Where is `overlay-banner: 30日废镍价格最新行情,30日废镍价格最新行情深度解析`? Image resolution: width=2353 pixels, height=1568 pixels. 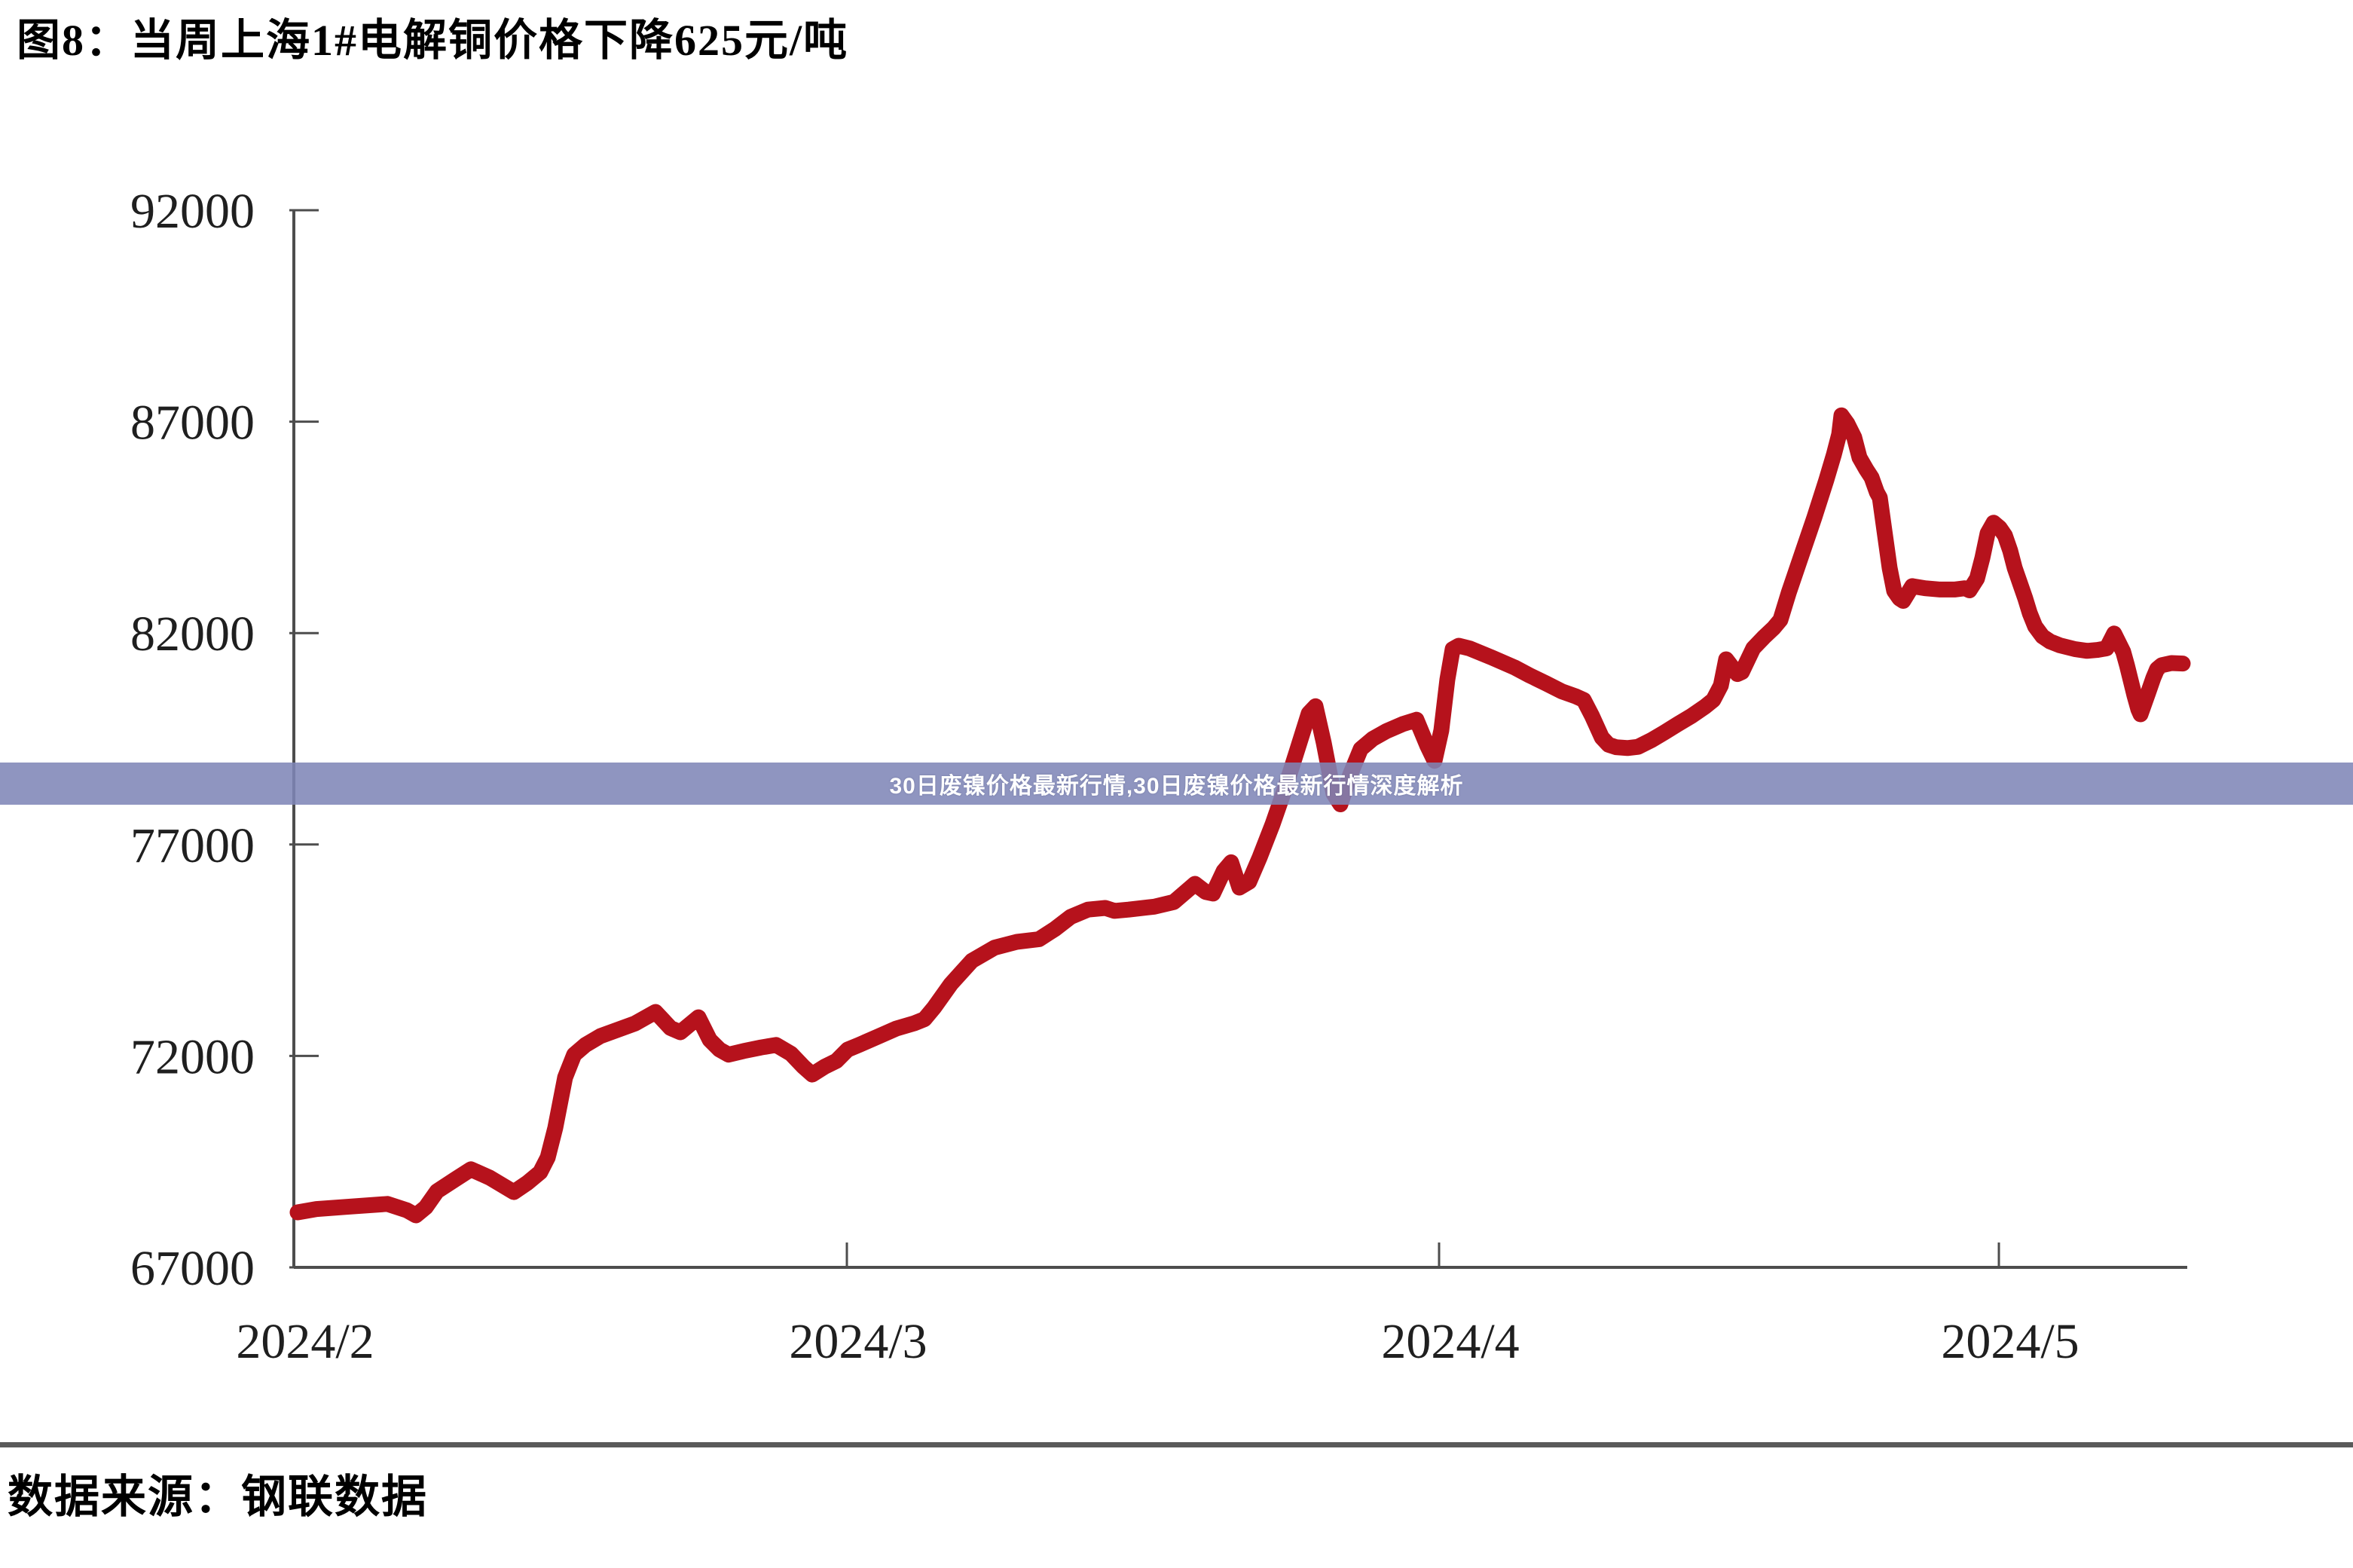
overlay-banner: 30日废镍价格最新行情,30日废镍价格最新行情深度解析 is located at coordinates (1176, 784).